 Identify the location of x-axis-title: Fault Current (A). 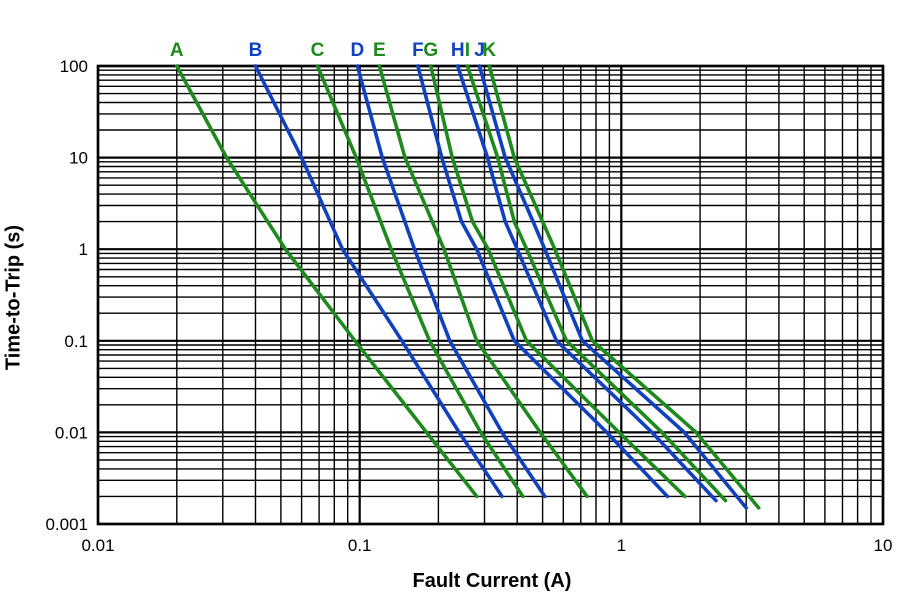
(492, 581).